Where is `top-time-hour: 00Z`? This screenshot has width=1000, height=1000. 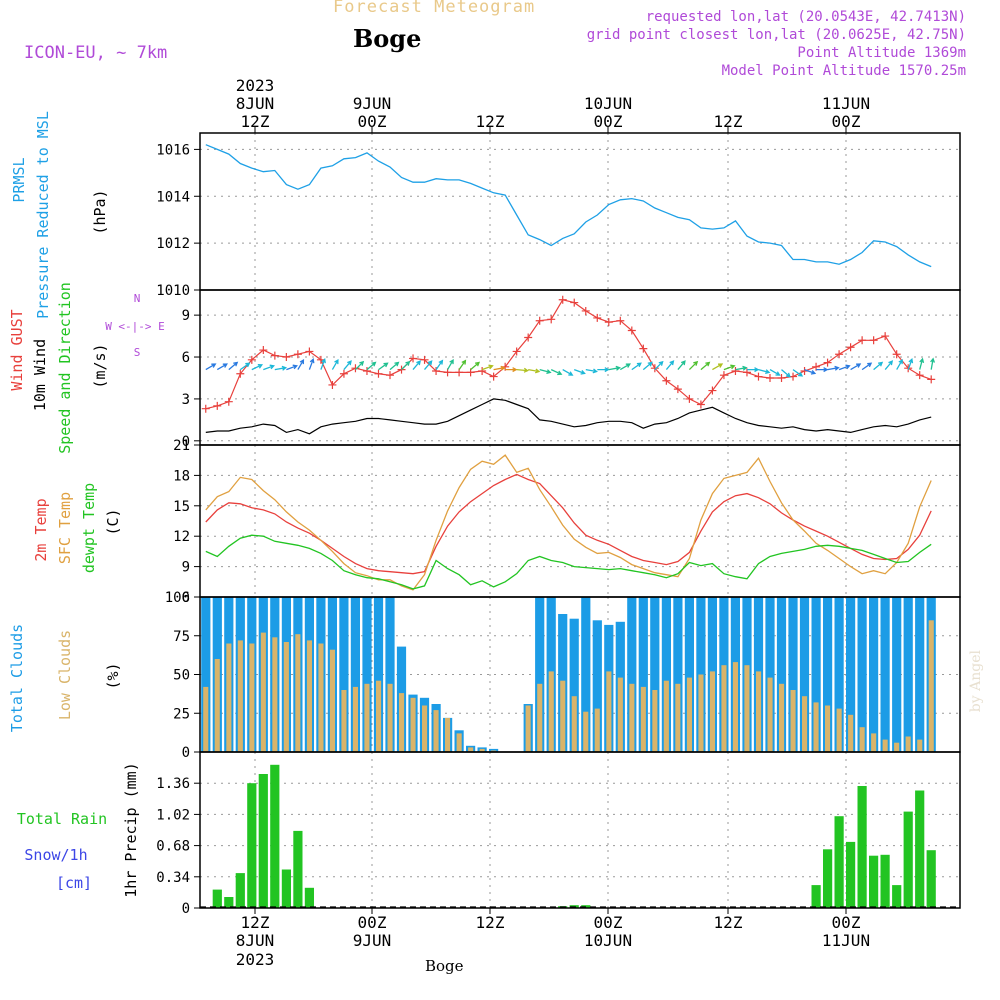 top-time-hour: 00Z is located at coordinates (372, 121).